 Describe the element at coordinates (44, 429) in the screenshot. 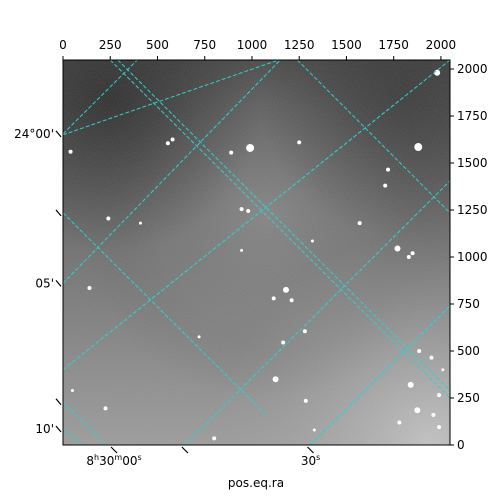

I see `dec-tick-label: 10'` at that location.